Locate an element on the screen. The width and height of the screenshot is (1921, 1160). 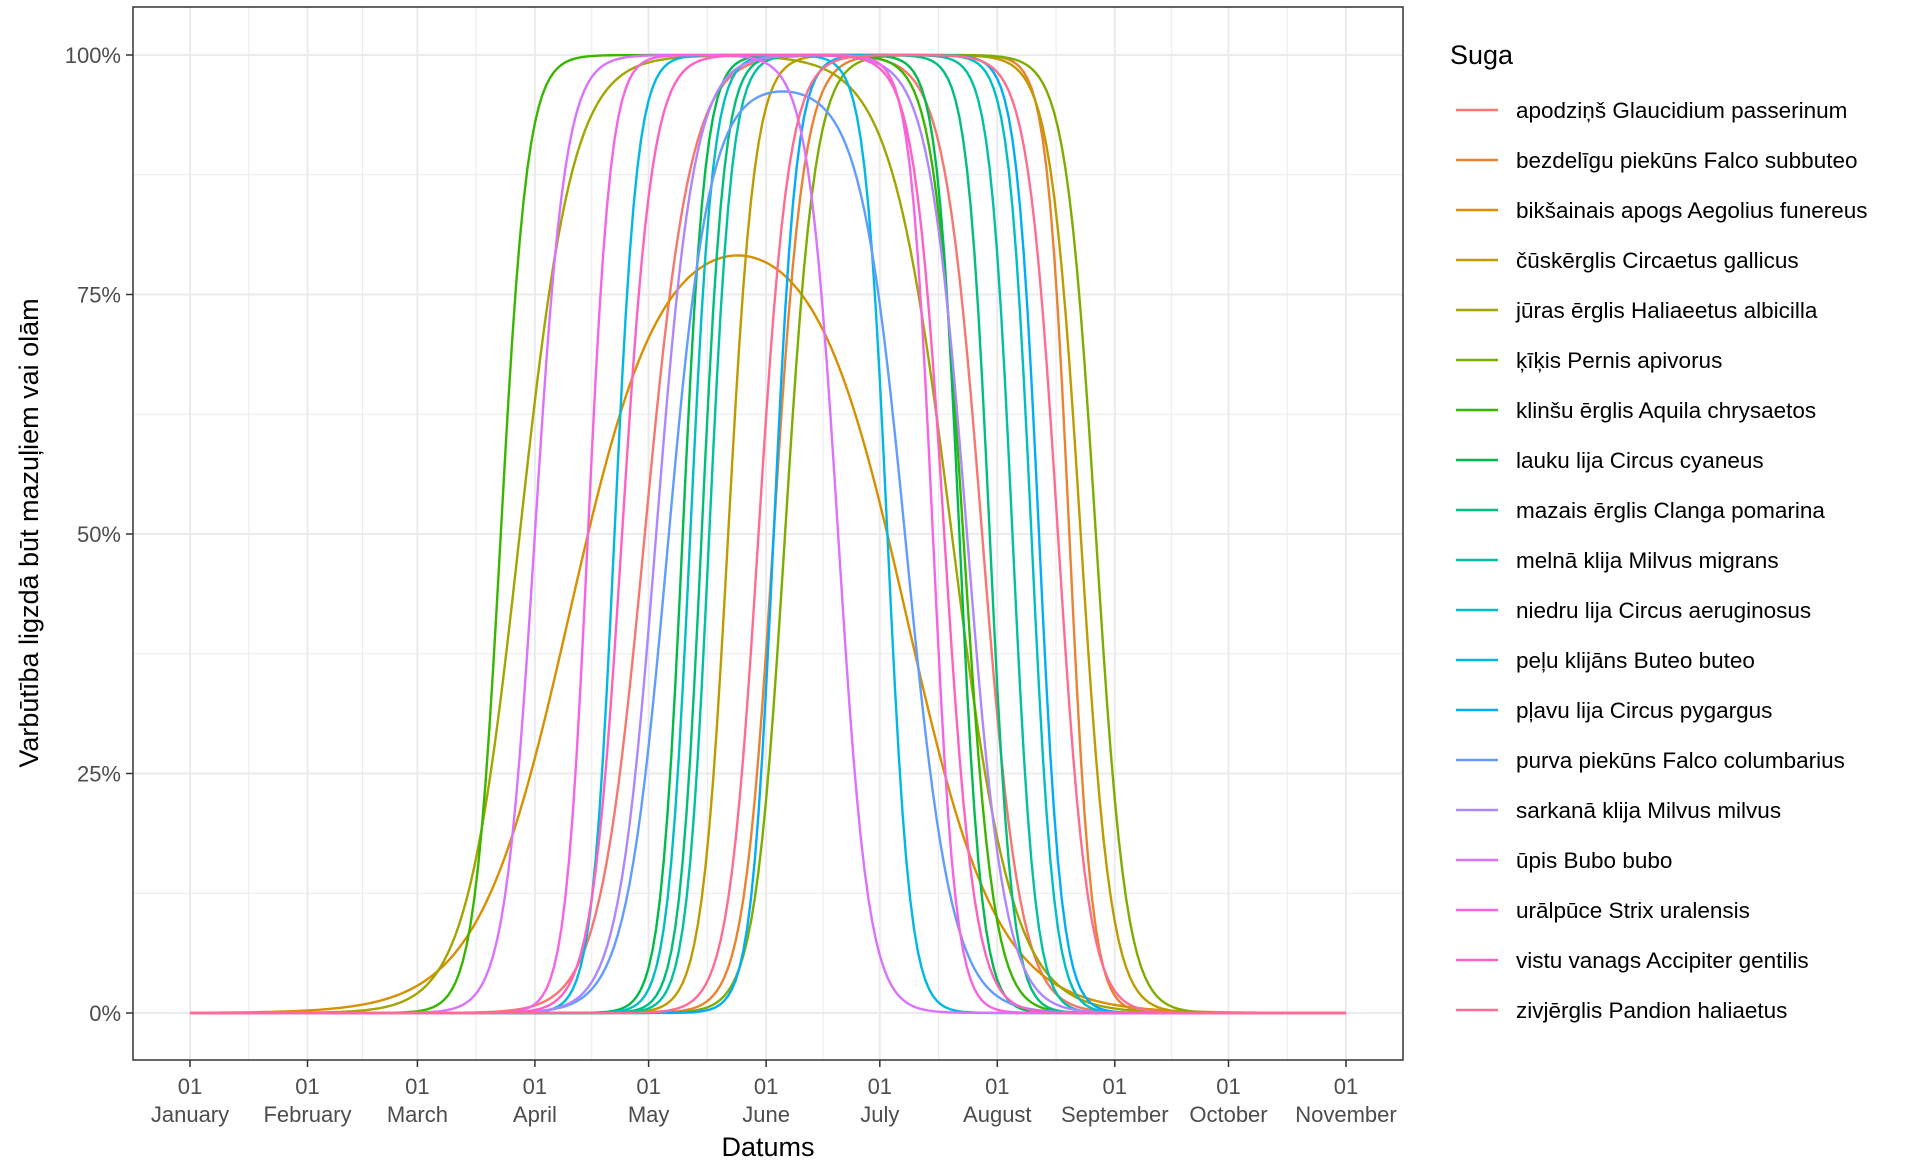
x-tick-label-month: August is located at coordinates (997, 1114).